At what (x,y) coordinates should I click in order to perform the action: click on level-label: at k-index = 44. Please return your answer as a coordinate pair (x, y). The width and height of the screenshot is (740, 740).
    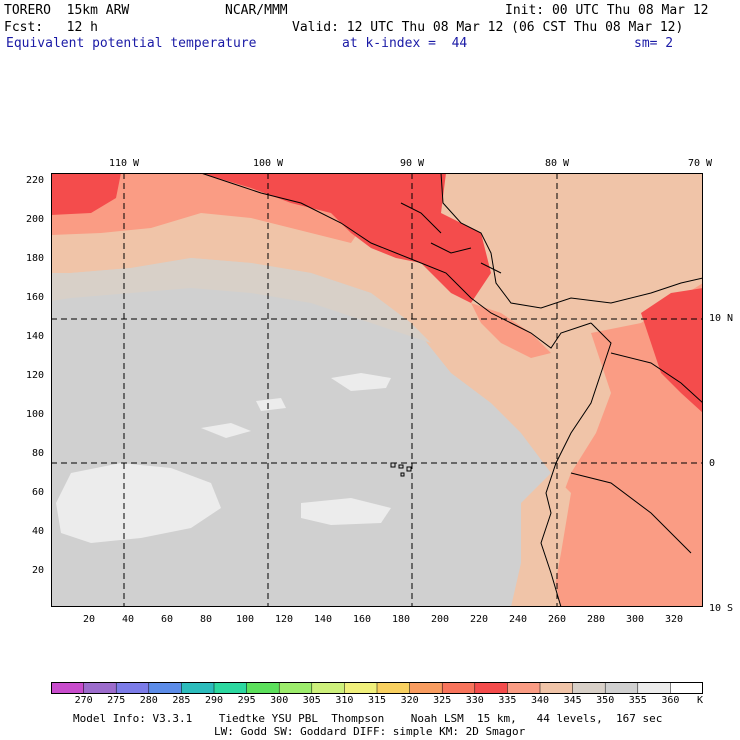
    Looking at the image, I should click on (405, 43).